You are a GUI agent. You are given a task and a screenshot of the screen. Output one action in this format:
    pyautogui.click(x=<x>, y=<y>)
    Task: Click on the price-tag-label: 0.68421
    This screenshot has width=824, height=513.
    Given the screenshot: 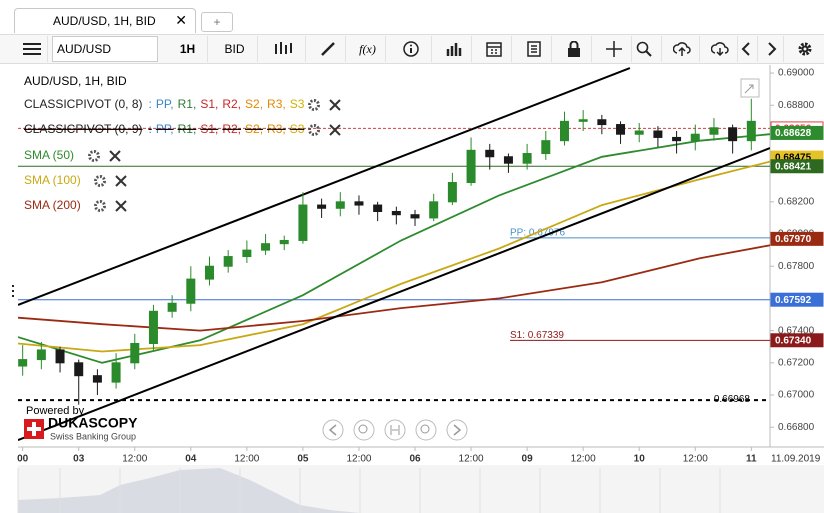 What is the action you would take?
    pyautogui.click(x=793, y=166)
    